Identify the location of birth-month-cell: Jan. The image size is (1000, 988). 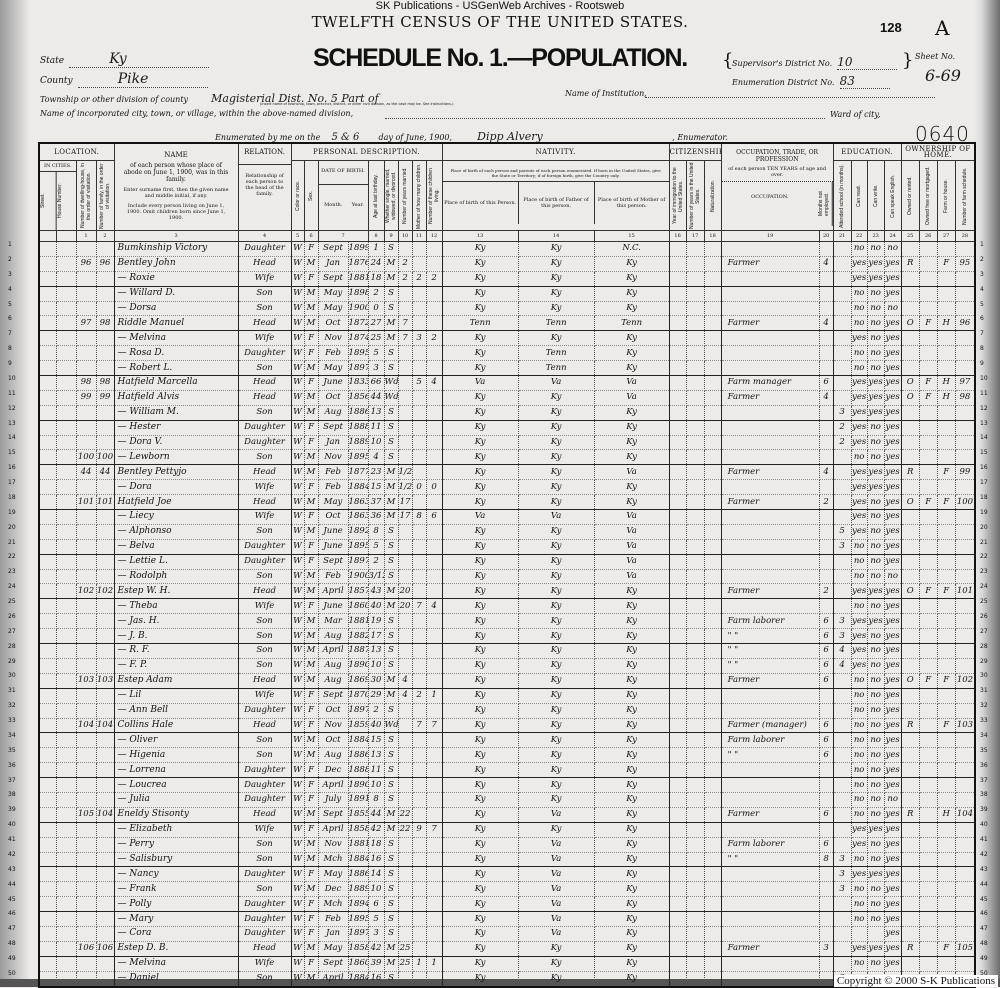
(333, 933).